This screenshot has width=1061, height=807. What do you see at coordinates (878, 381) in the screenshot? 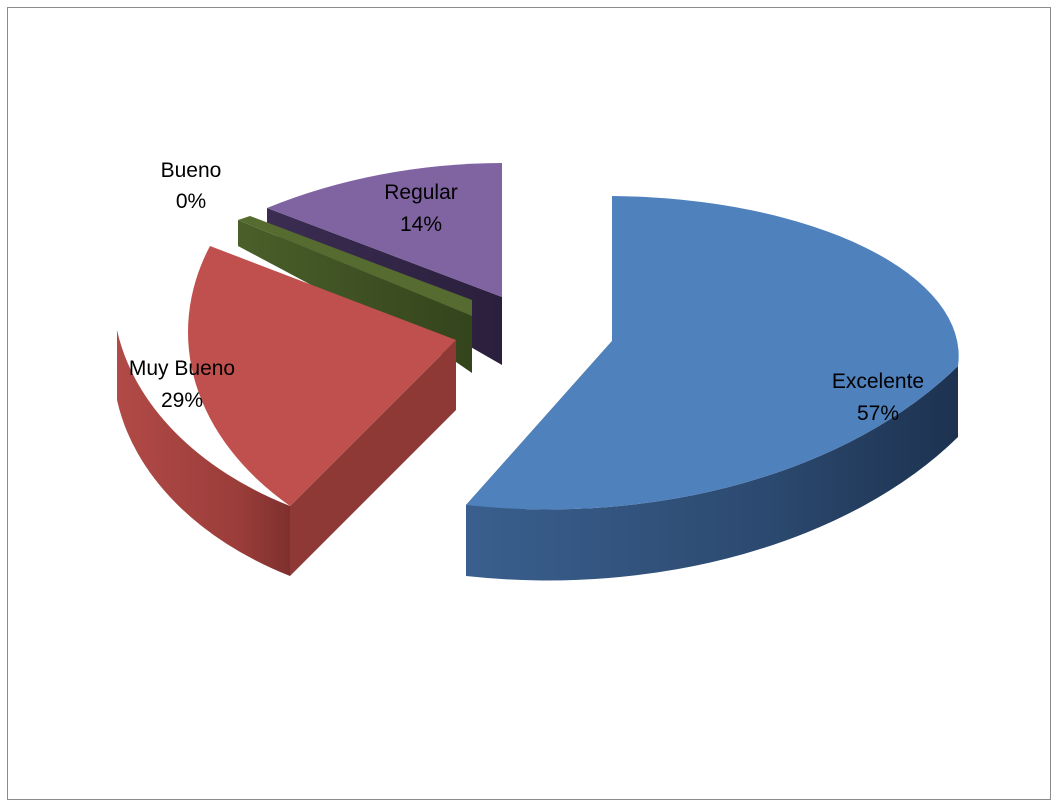
I see `label-excelente-name: Excelente` at bounding box center [878, 381].